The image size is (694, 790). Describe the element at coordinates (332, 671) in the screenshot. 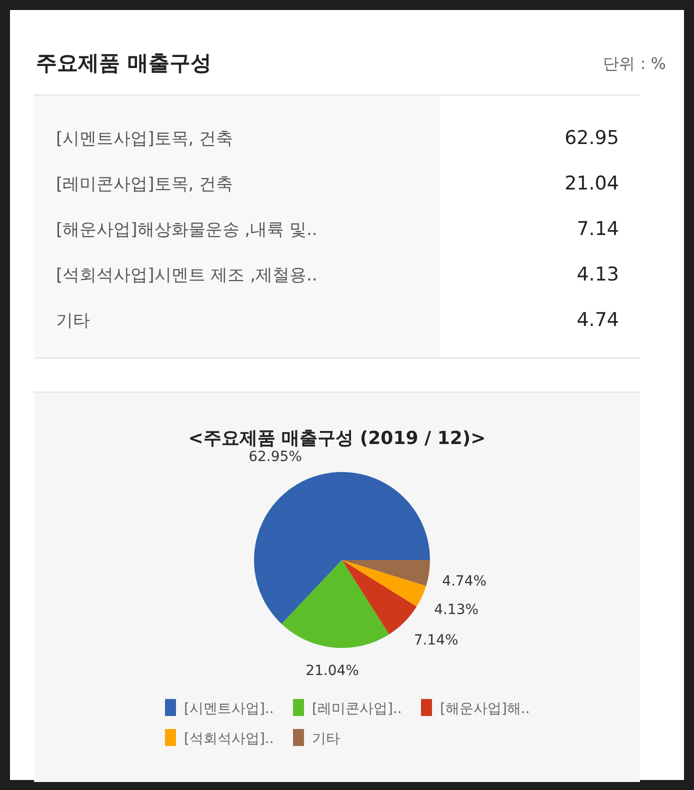

I see `data-label: 21.04%` at that location.